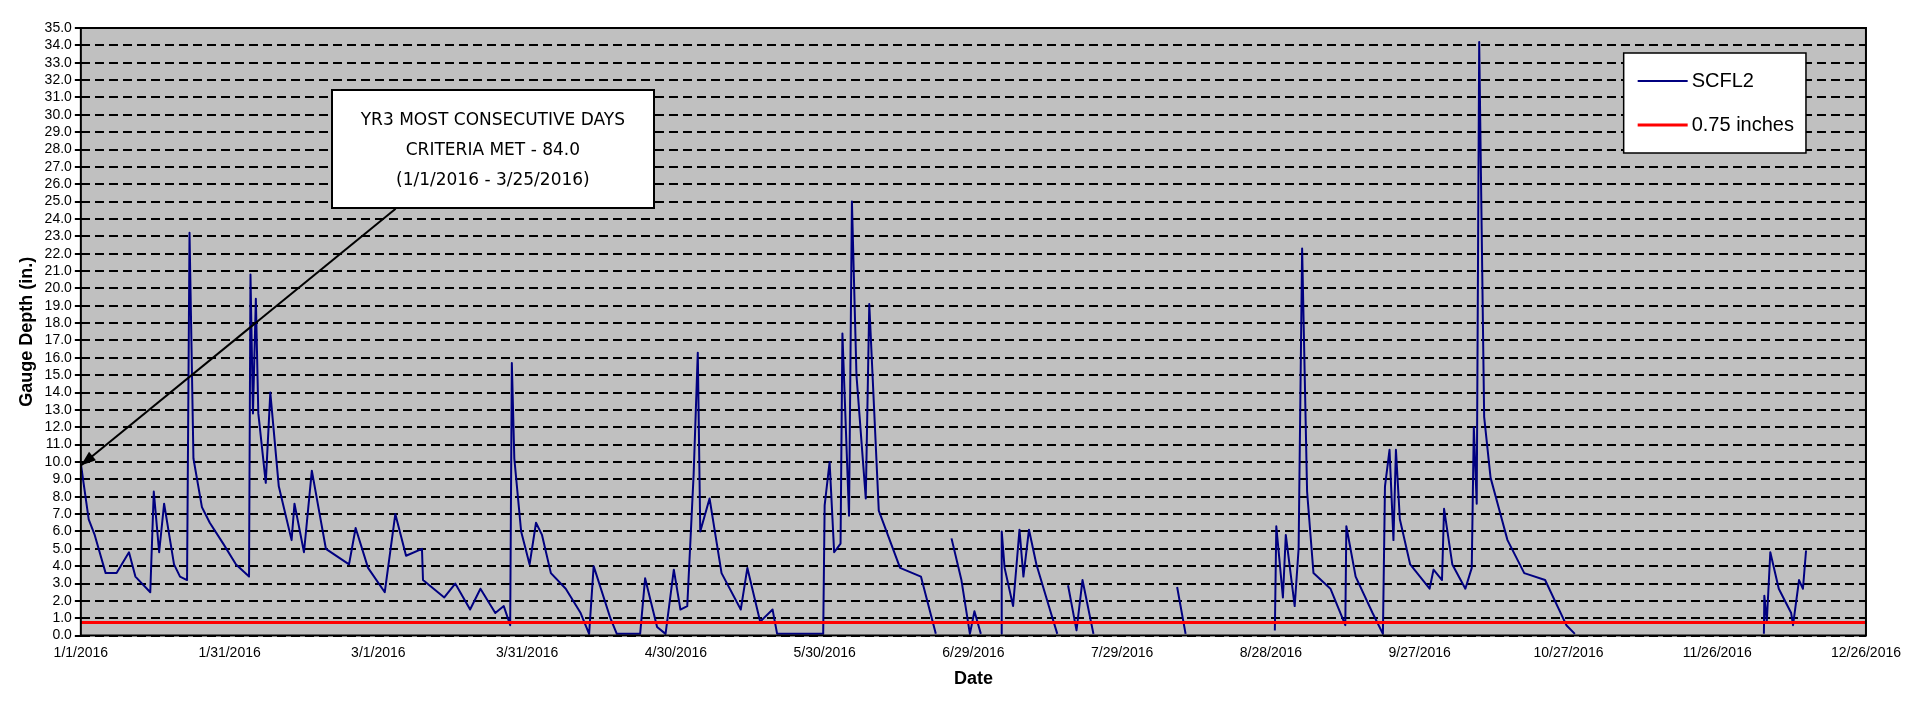 This screenshot has width=1914, height=708. What do you see at coordinates (676, 651) in the screenshot?
I see `x-tick-label: 4/30/2016` at bounding box center [676, 651].